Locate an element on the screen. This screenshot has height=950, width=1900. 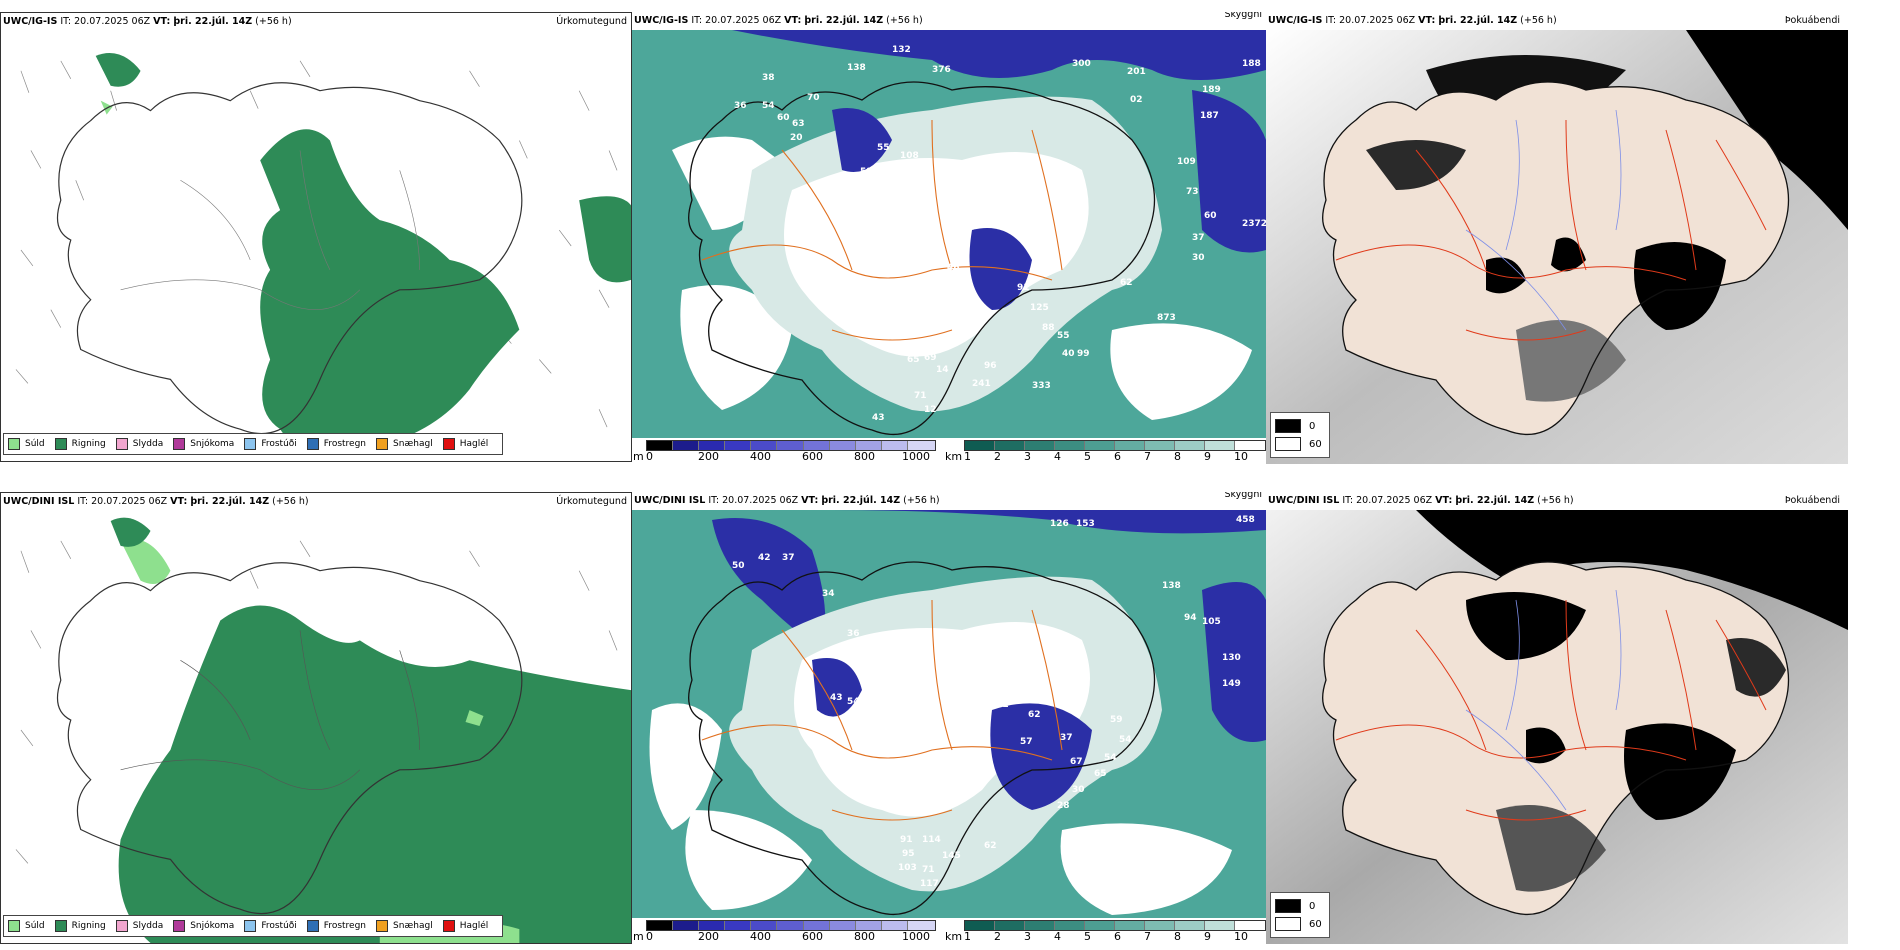
svg-text: 145 is located at coordinates (951, 856).